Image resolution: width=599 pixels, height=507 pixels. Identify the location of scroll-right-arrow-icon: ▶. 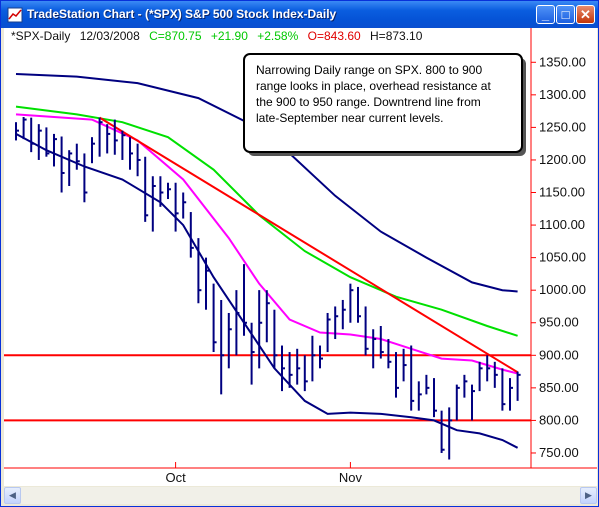
(588, 495).